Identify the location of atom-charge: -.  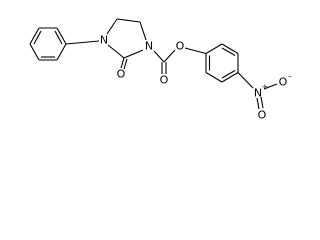
(290, 76).